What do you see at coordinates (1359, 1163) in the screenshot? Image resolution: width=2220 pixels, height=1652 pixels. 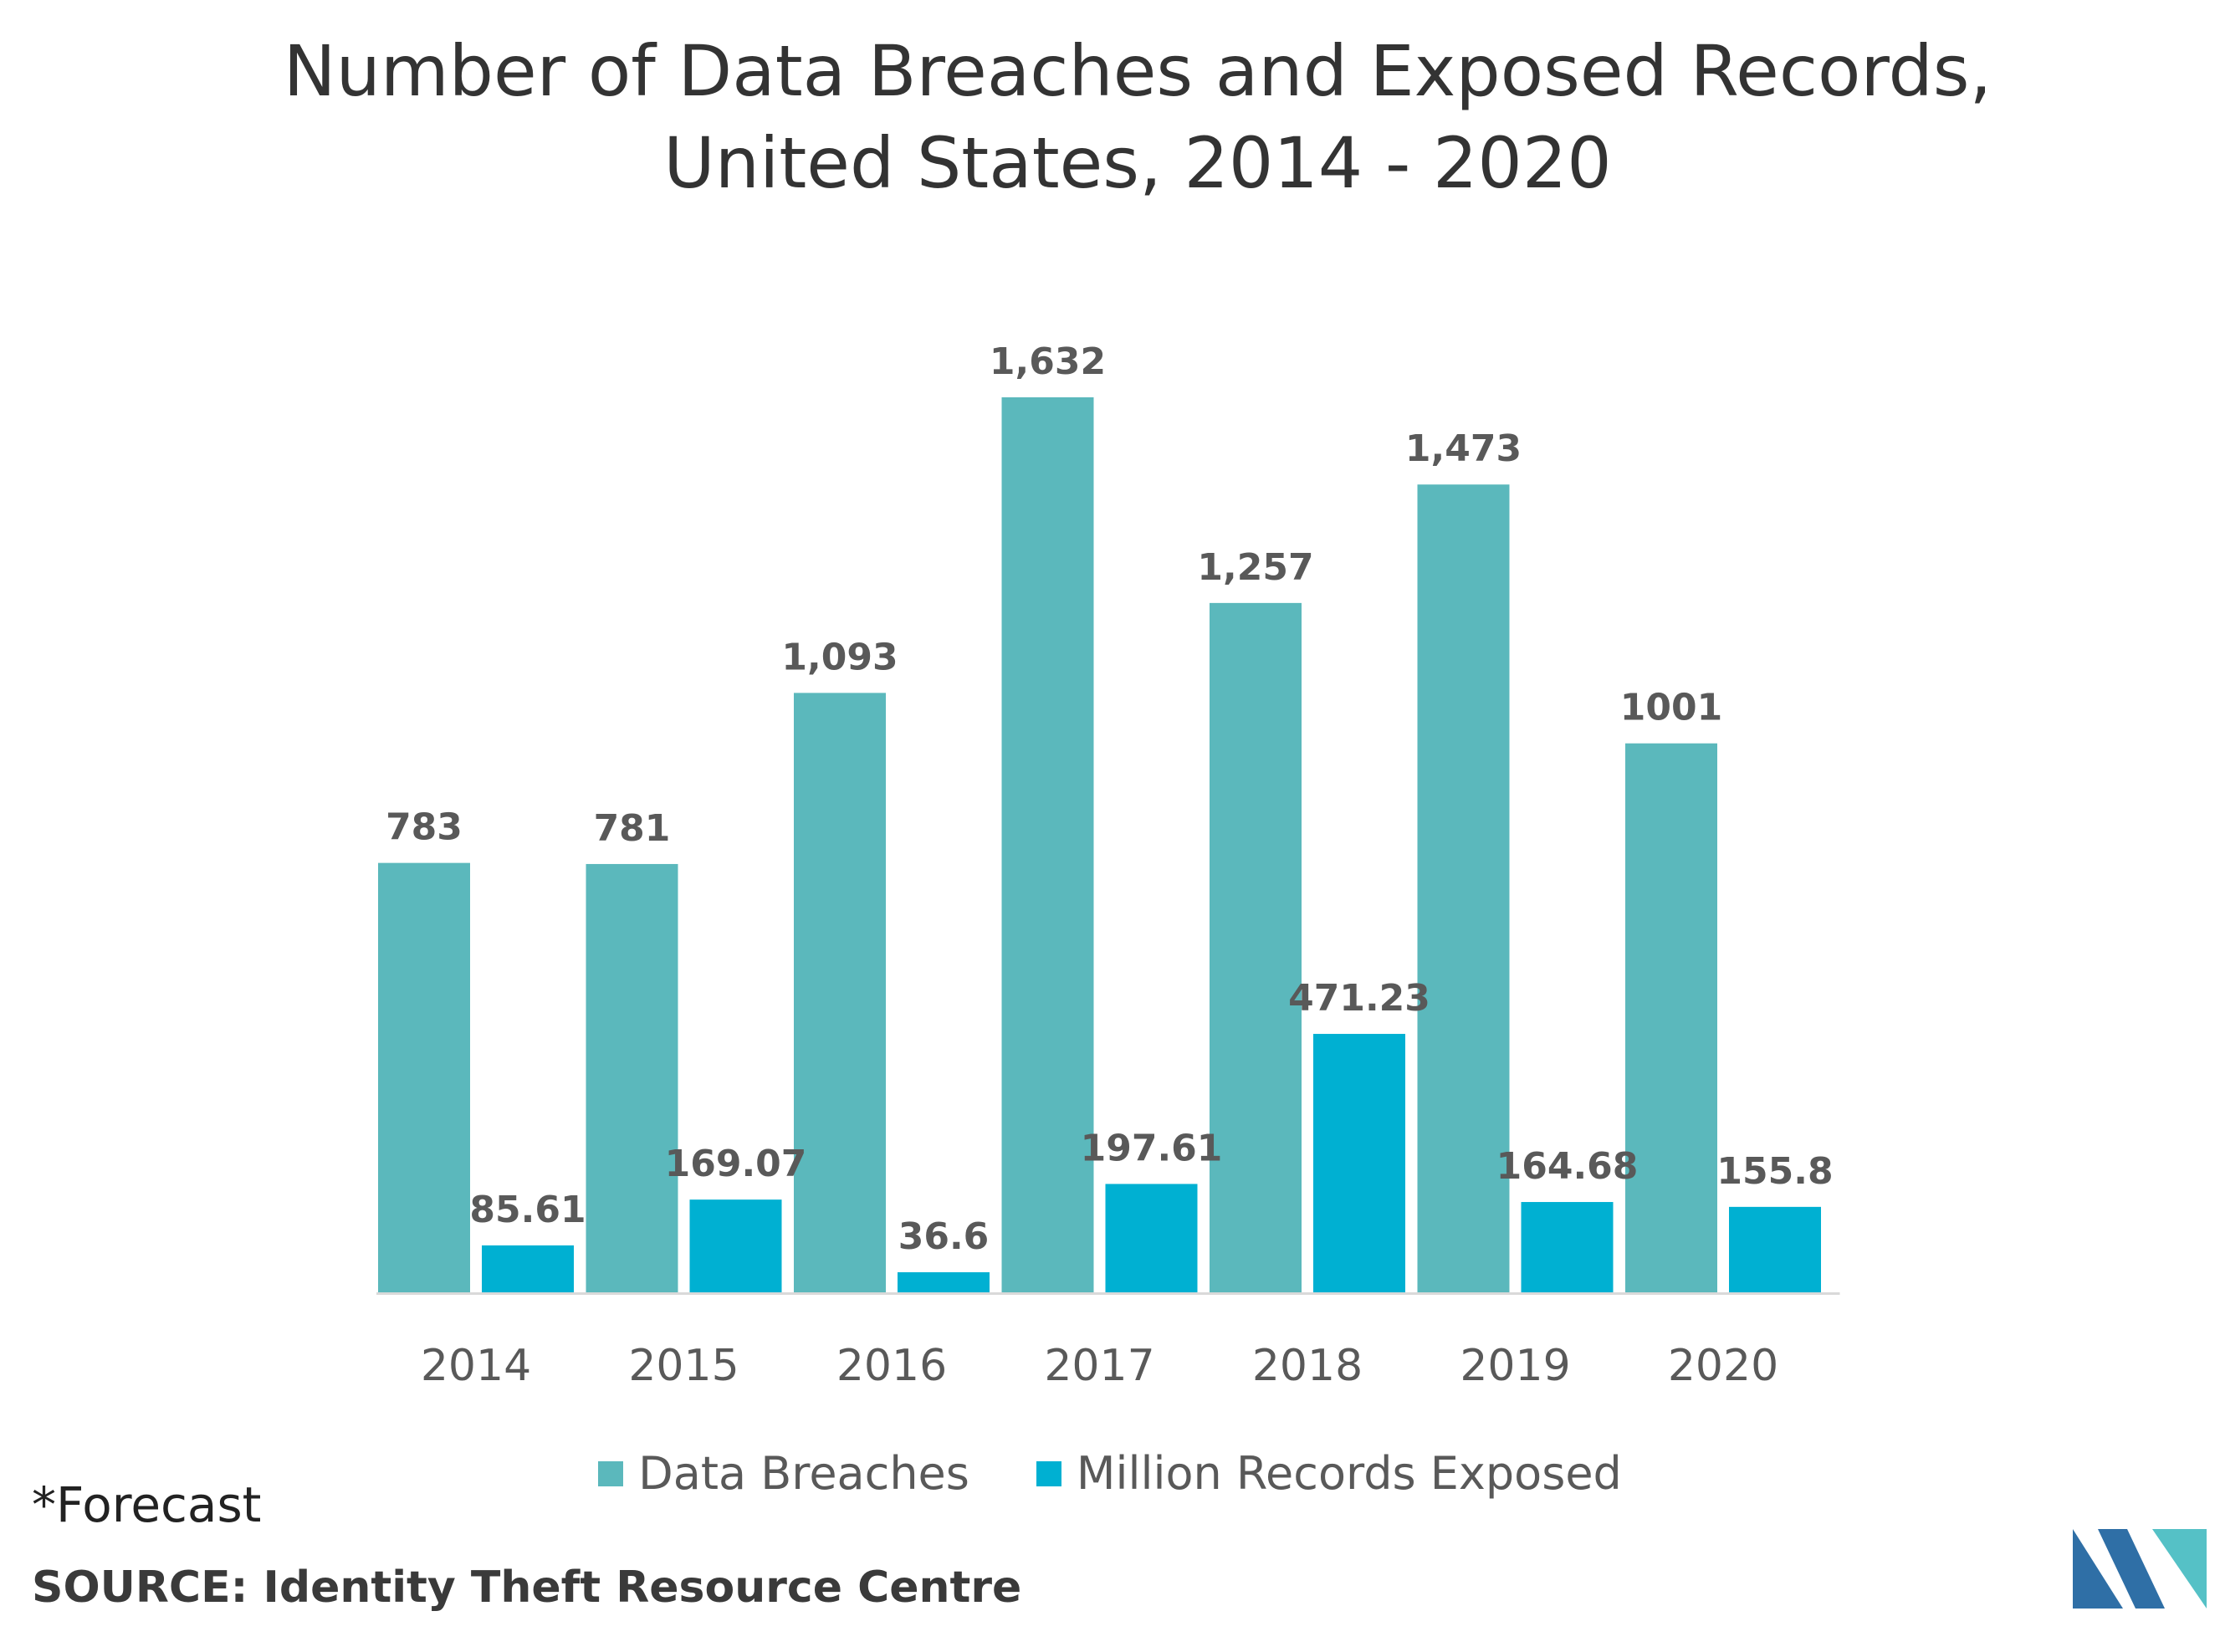 I see `bar-million-records-exposed-2018` at bounding box center [1359, 1163].